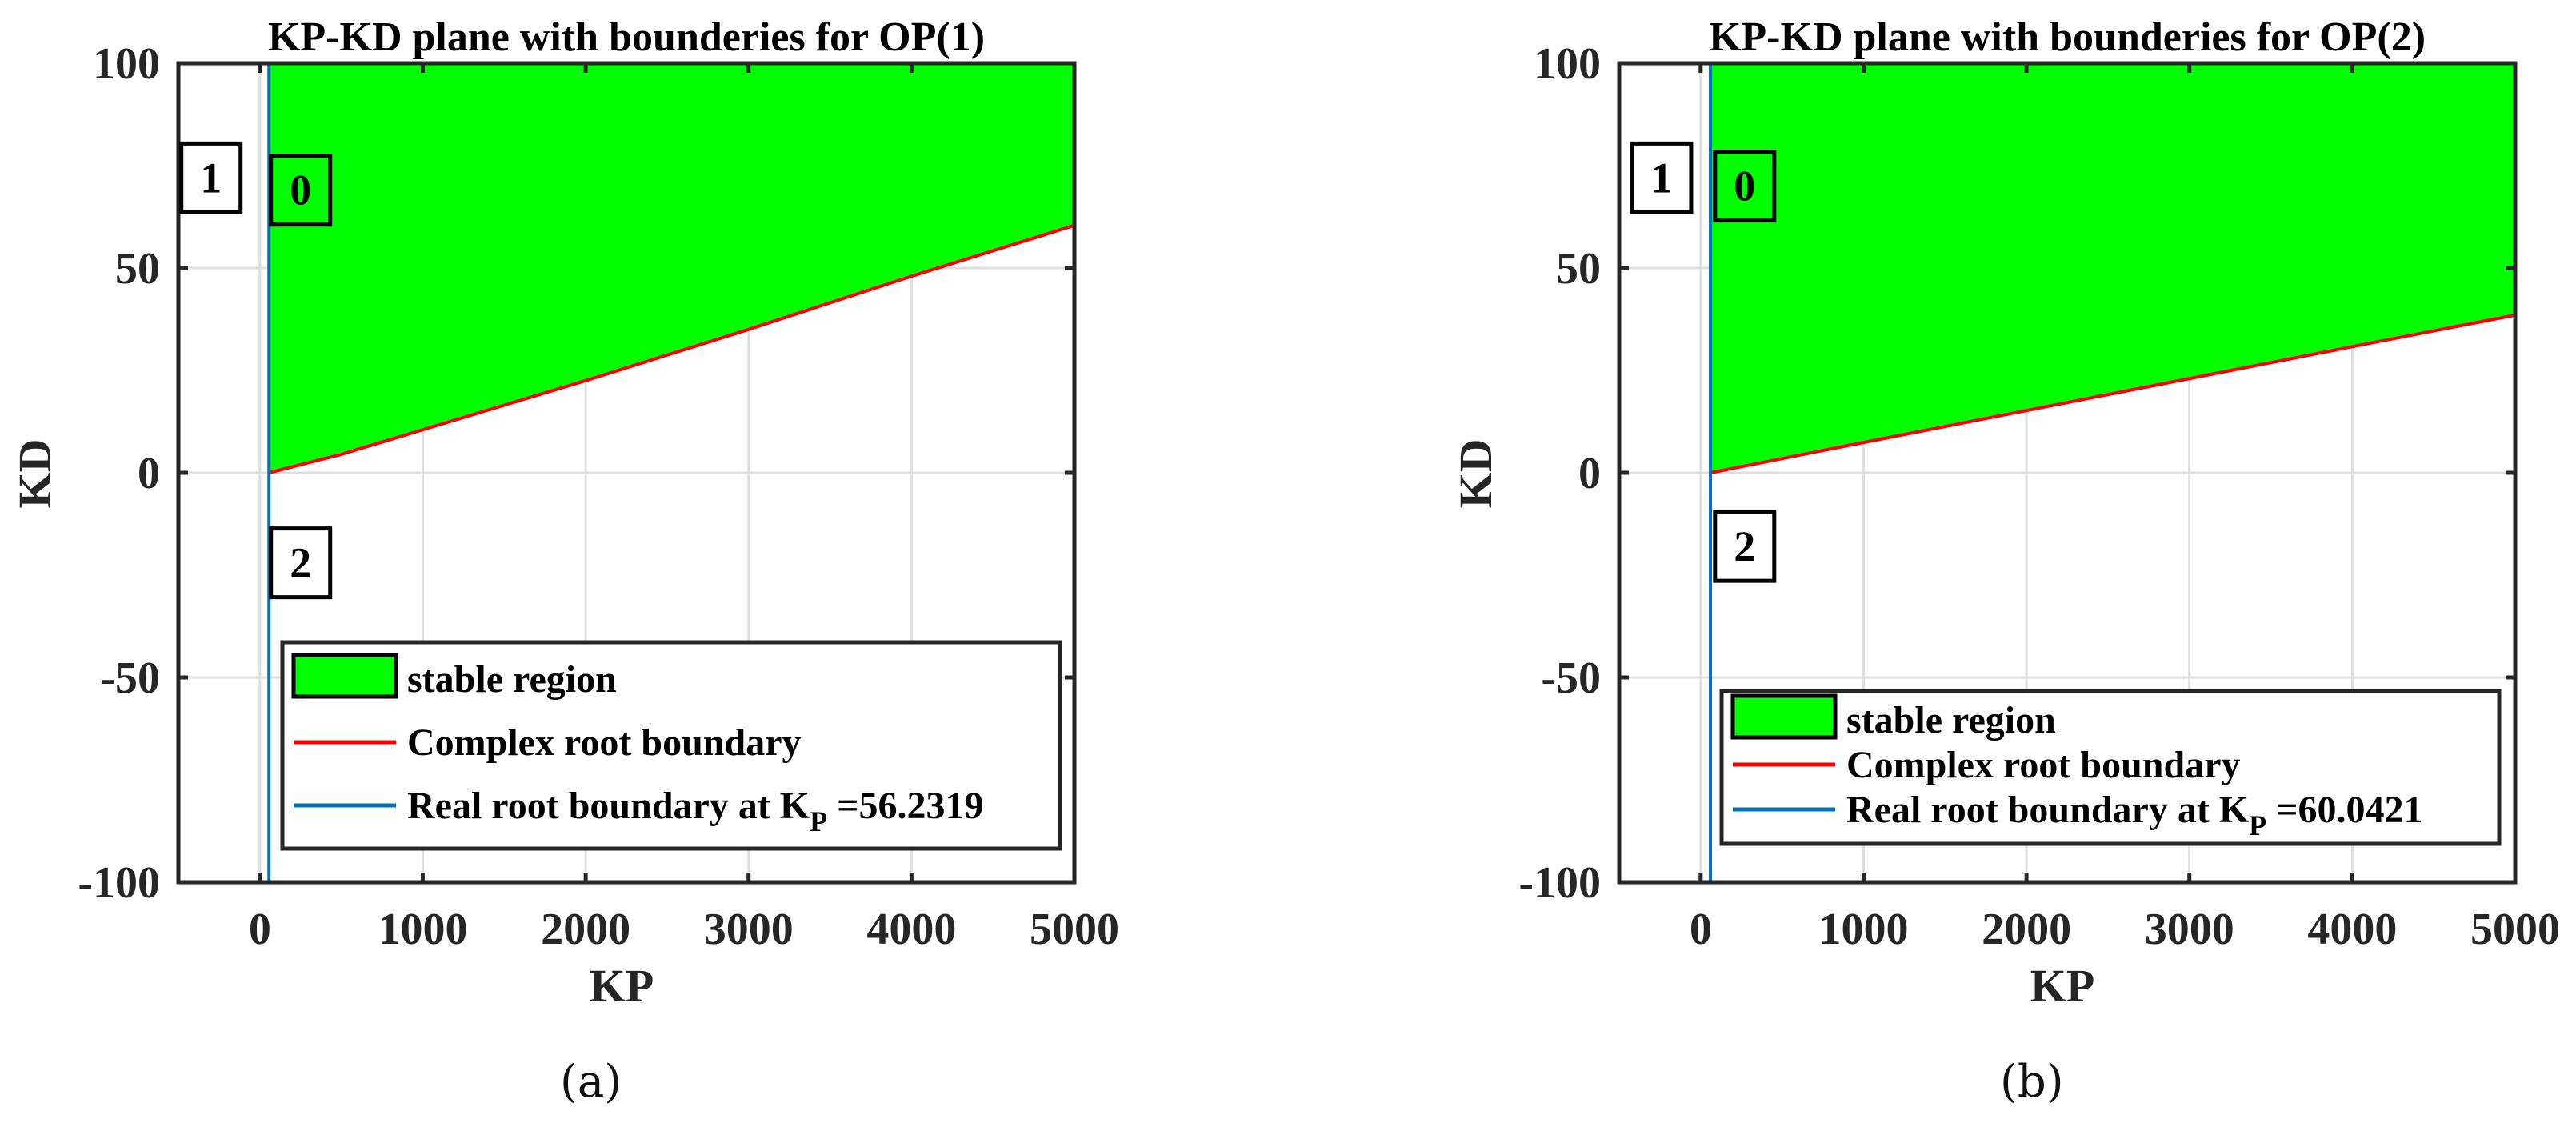 Image resolution: width=2576 pixels, height=1135 pixels. I want to click on caption-a: (a), so click(591, 1082).